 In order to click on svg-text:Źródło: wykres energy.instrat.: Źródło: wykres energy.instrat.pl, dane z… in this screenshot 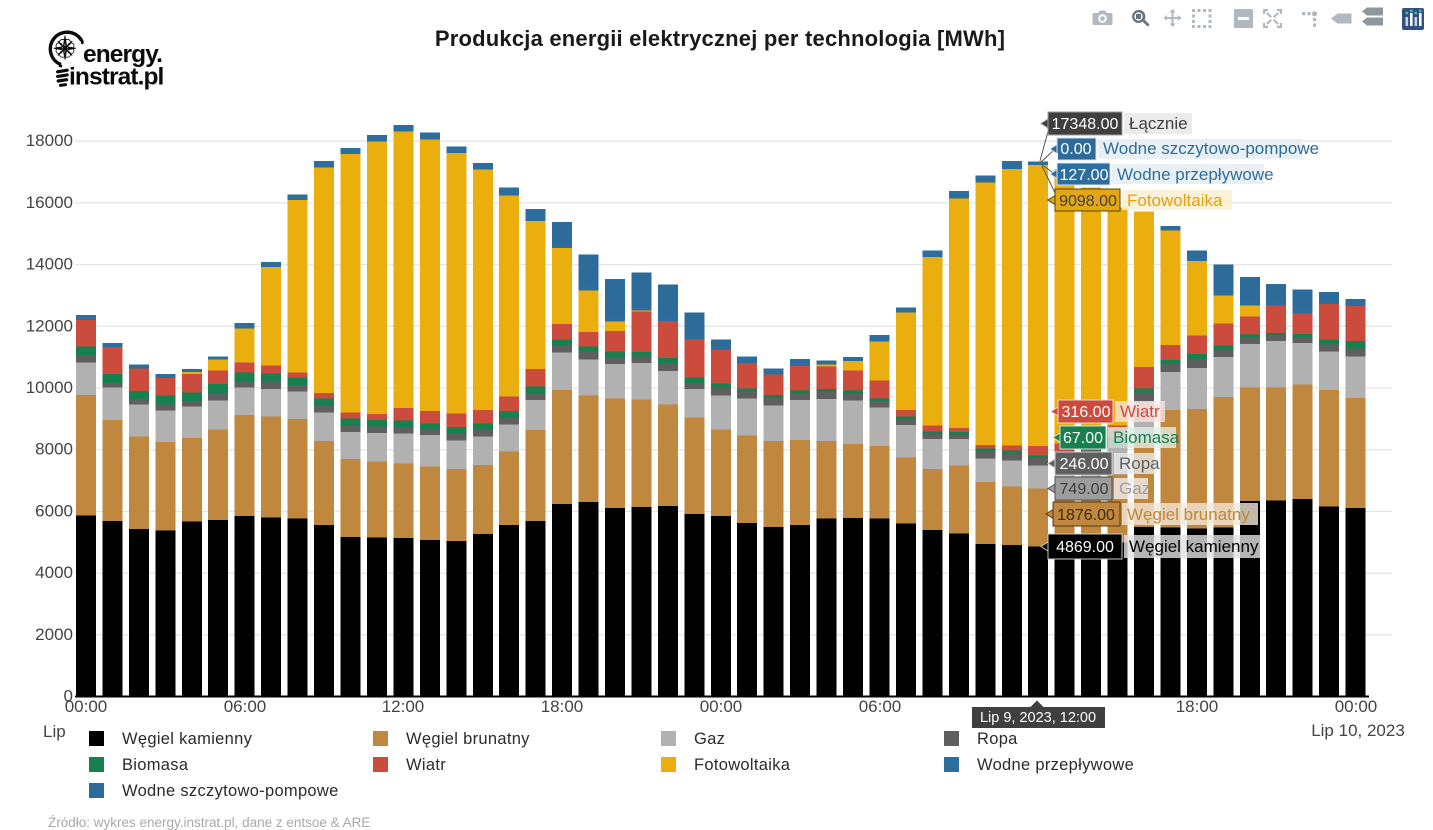, I will do `click(209, 822)`.